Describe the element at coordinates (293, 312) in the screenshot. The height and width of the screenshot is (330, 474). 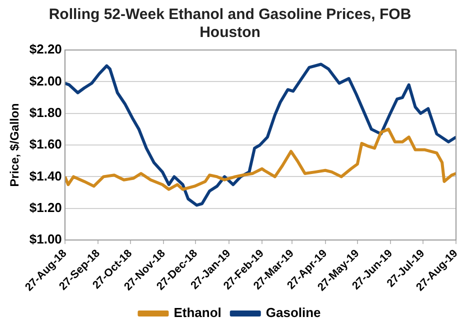
I see `legend-label: Gasoline` at that location.